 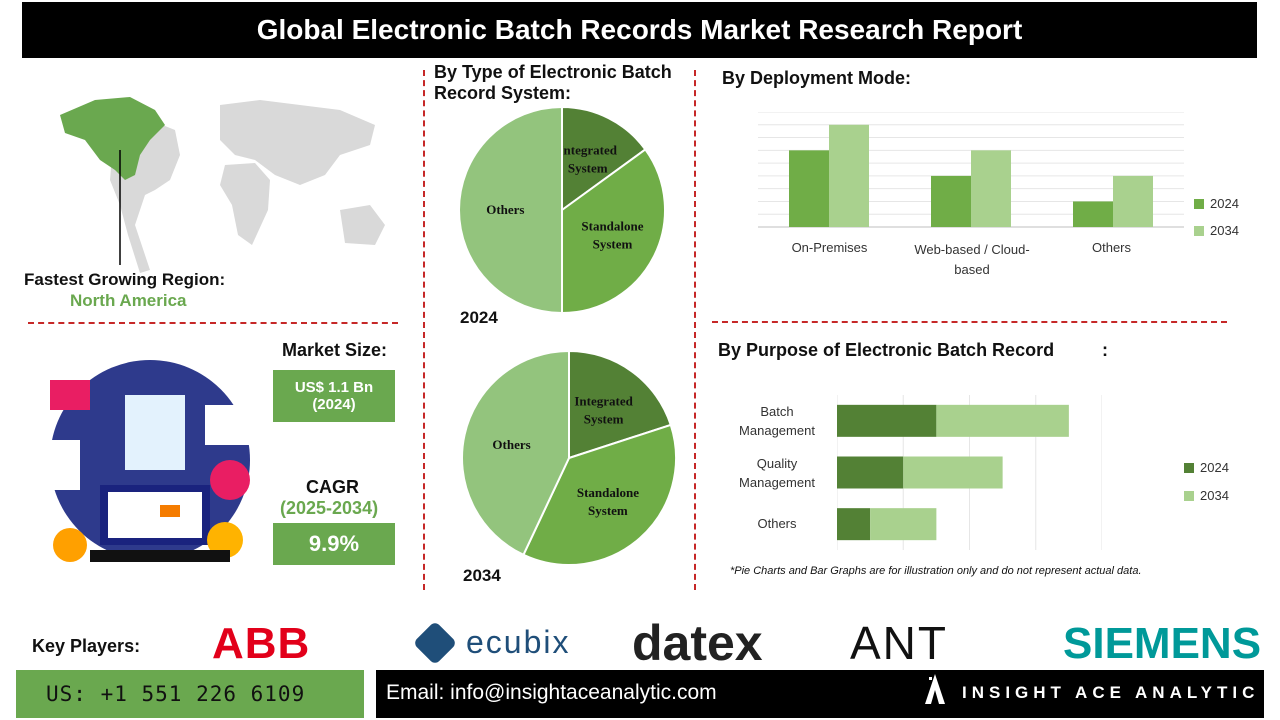 I want to click on footer-bar, so click(x=820, y=694).